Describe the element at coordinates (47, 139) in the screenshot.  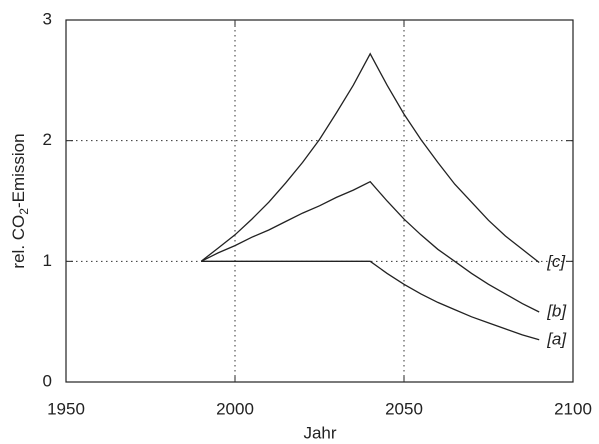
I see `y-tick-label: 2` at that location.